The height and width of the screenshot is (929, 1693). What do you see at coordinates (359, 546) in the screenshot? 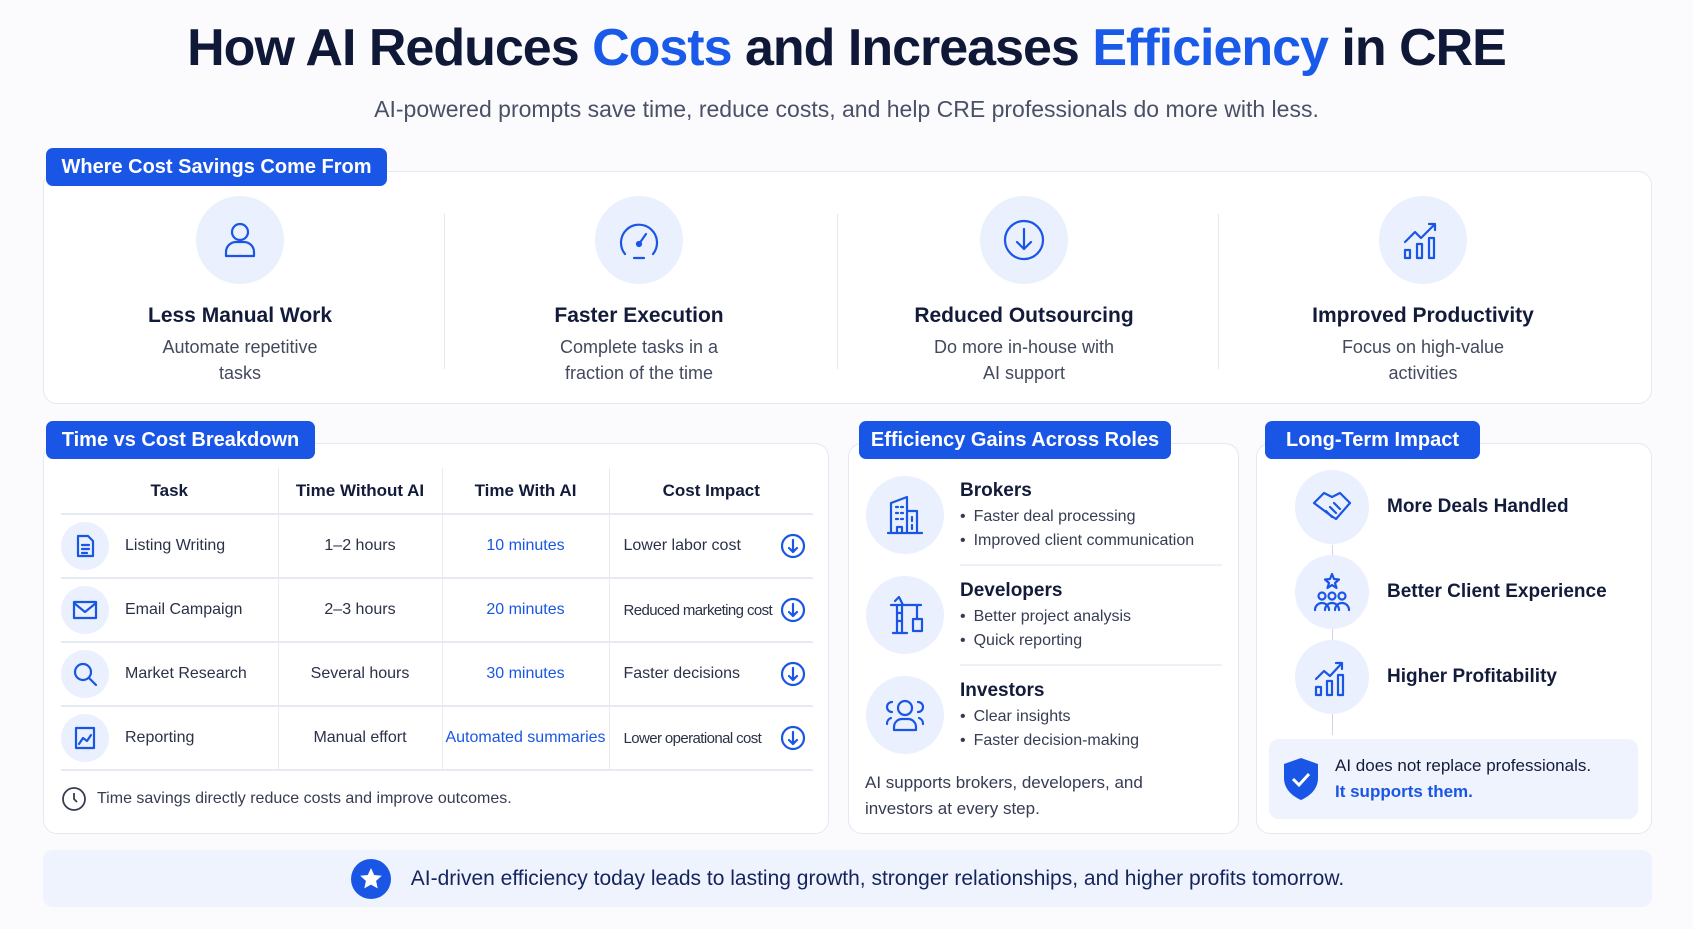
I see `time-without-ai: 1–2 hours` at bounding box center [359, 546].